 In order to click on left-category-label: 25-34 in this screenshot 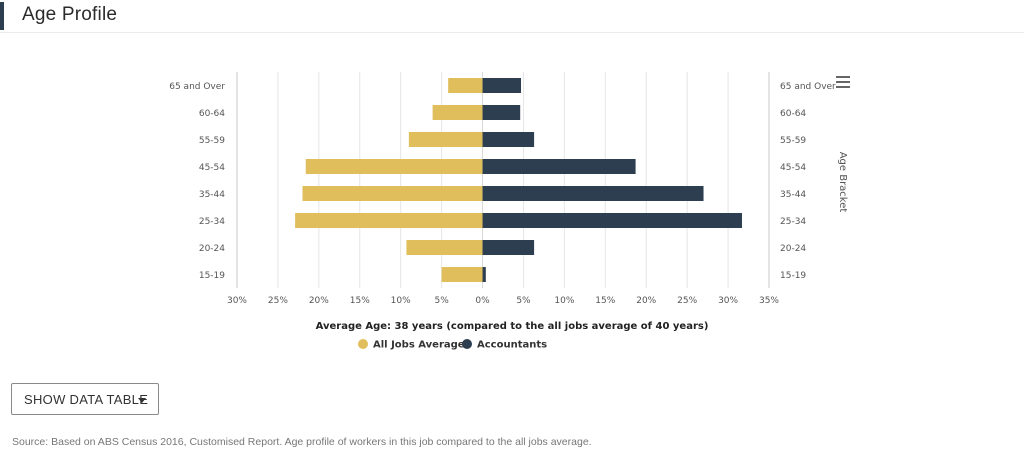, I will do `click(212, 222)`.